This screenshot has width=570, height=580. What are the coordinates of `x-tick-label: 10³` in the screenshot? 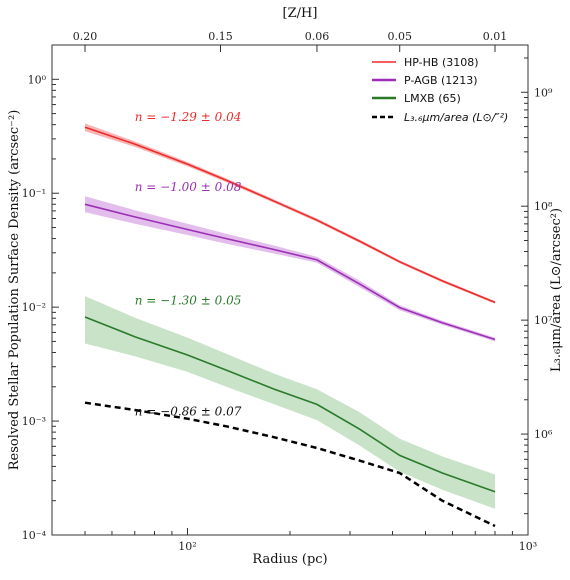 It's located at (528, 546).